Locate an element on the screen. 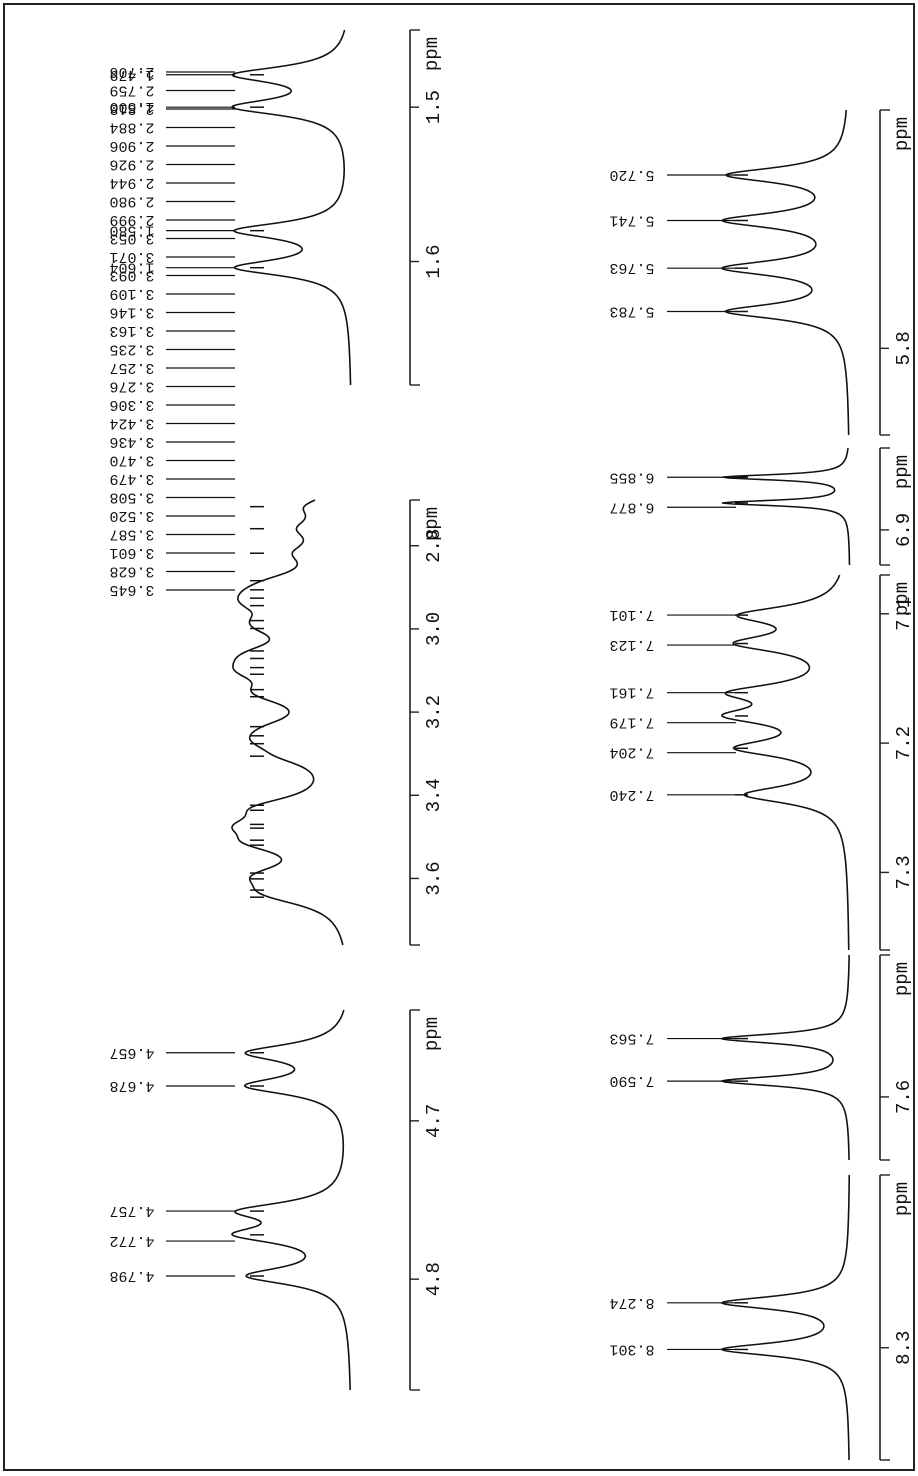  peak-label: 3.276 is located at coordinates (131, 386).